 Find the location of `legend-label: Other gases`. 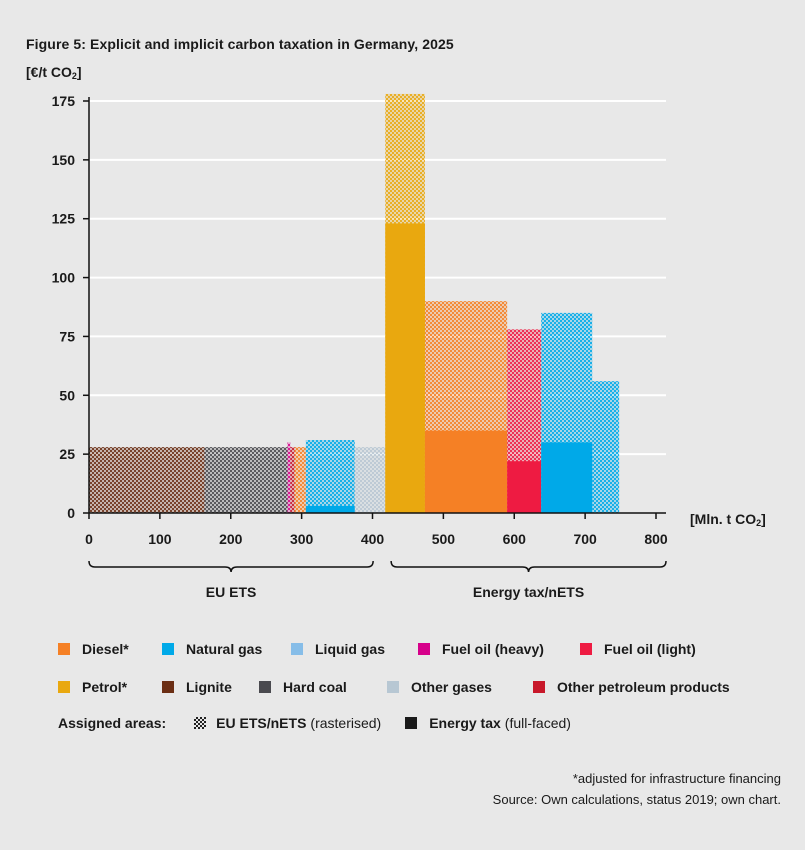

legend-label: Other gases is located at coordinates (451, 687).